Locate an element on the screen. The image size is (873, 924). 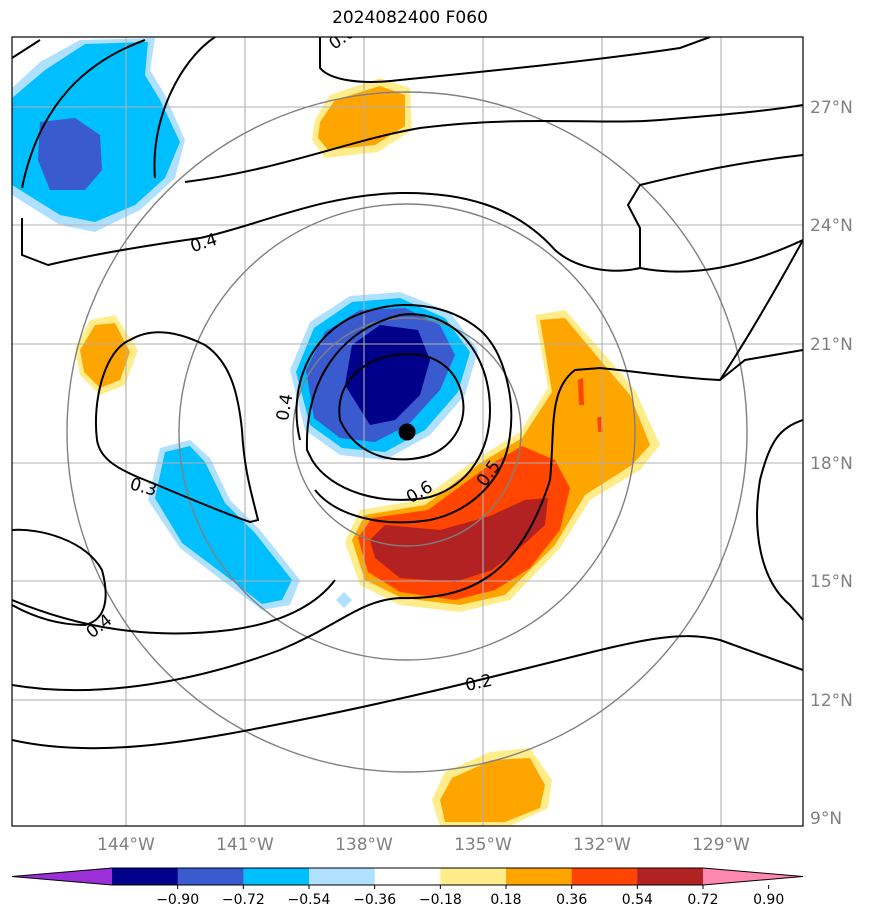
contour-sw-lower is located at coordinates (174, 607).